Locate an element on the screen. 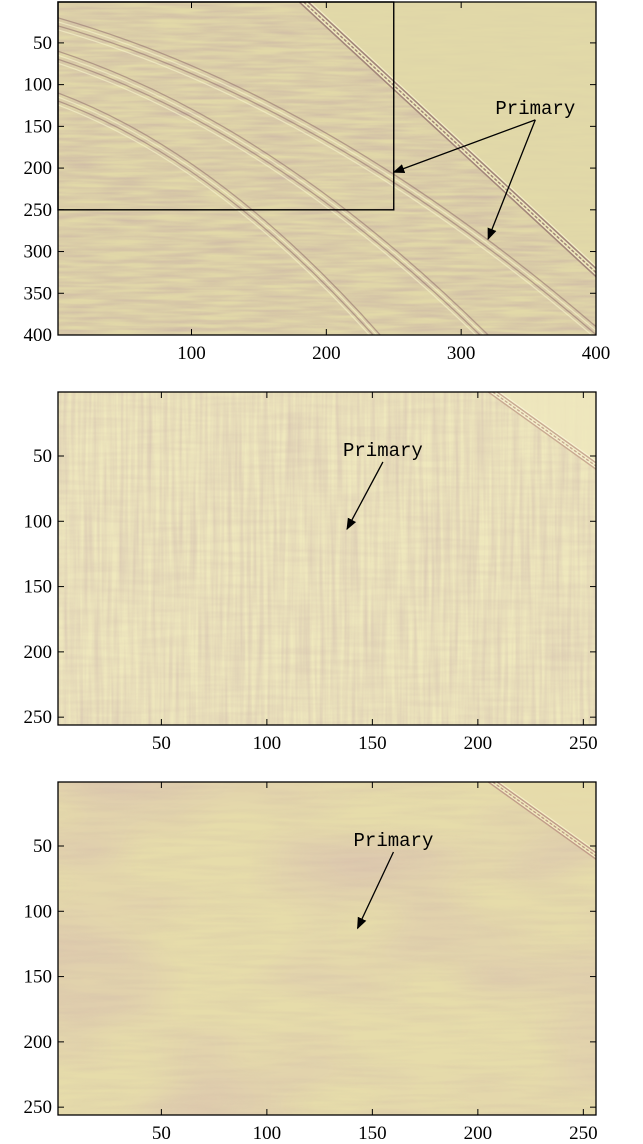 The image size is (643, 1144). y-tick-label: 400 is located at coordinates (38, 335).